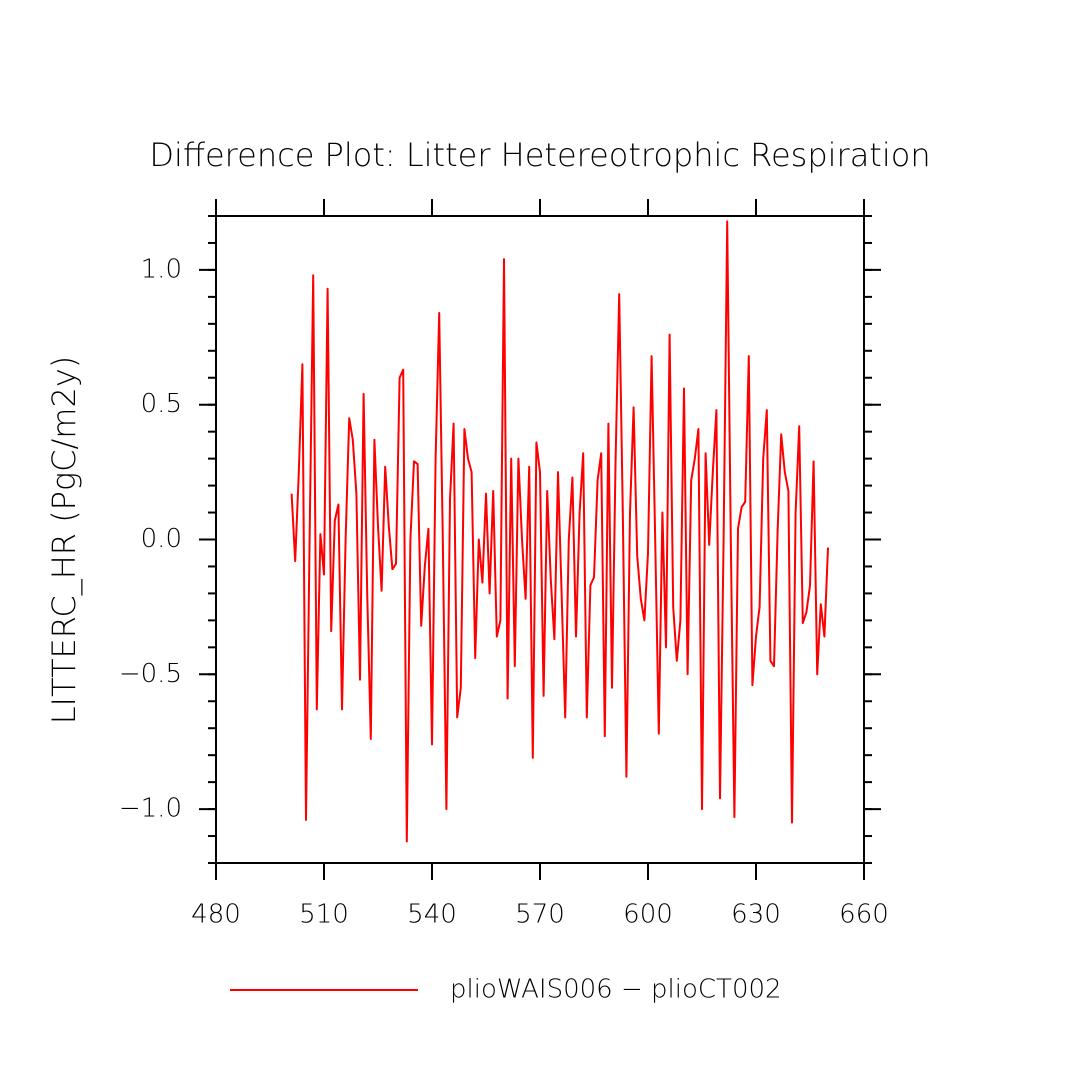 The image size is (1080, 1080). I want to click on x-tick-label: 480, so click(216, 915).